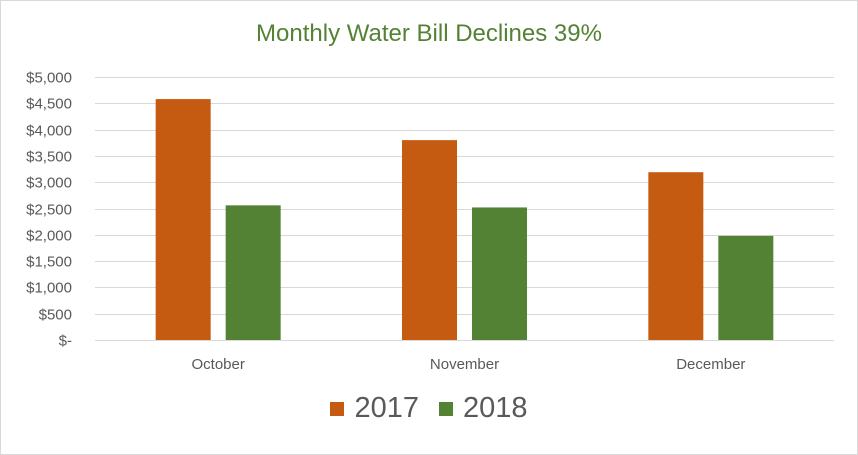 The image size is (858, 455). I want to click on x-category-label: November, so click(464, 364).